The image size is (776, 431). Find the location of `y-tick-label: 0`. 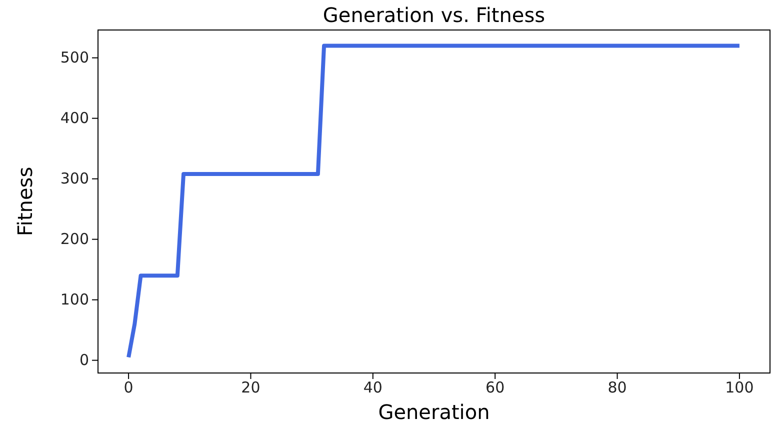

y-tick-label: 0 is located at coordinates (84, 360).